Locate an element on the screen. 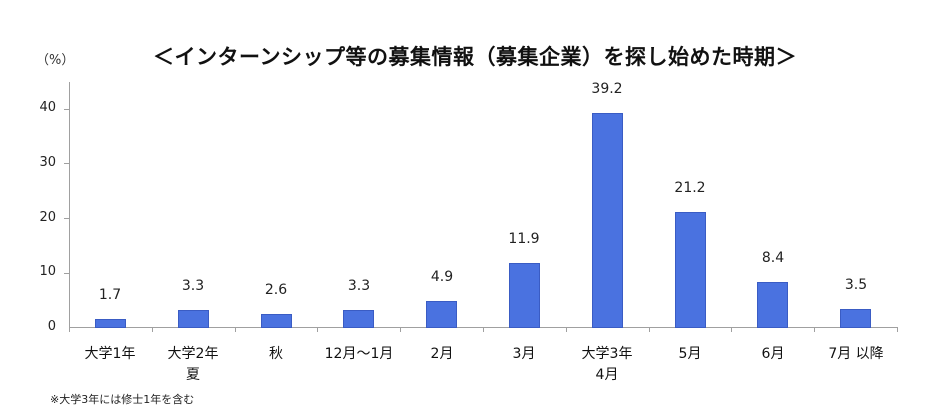 This screenshot has height=416, width=950. bar-value-label: 8.4 is located at coordinates (773, 258).